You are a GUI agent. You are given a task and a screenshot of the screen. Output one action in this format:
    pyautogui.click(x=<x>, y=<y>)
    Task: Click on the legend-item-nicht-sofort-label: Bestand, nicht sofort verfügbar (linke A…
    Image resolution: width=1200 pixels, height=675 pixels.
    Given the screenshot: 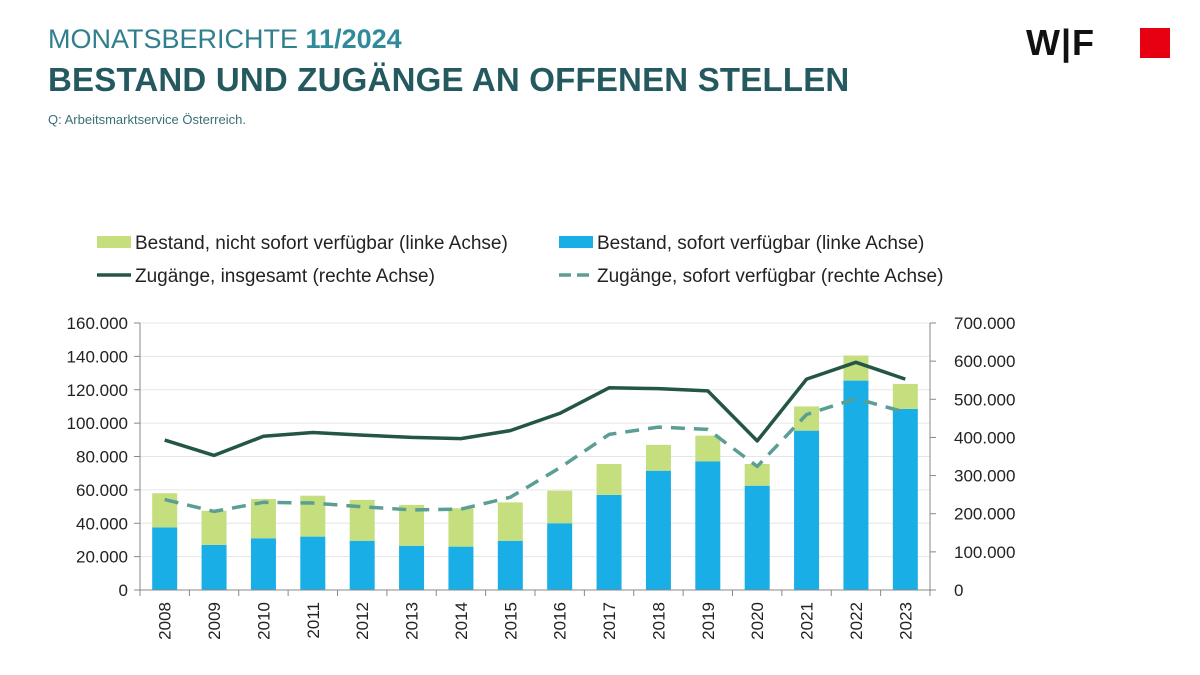 What is the action you would take?
    pyautogui.click(x=321, y=243)
    